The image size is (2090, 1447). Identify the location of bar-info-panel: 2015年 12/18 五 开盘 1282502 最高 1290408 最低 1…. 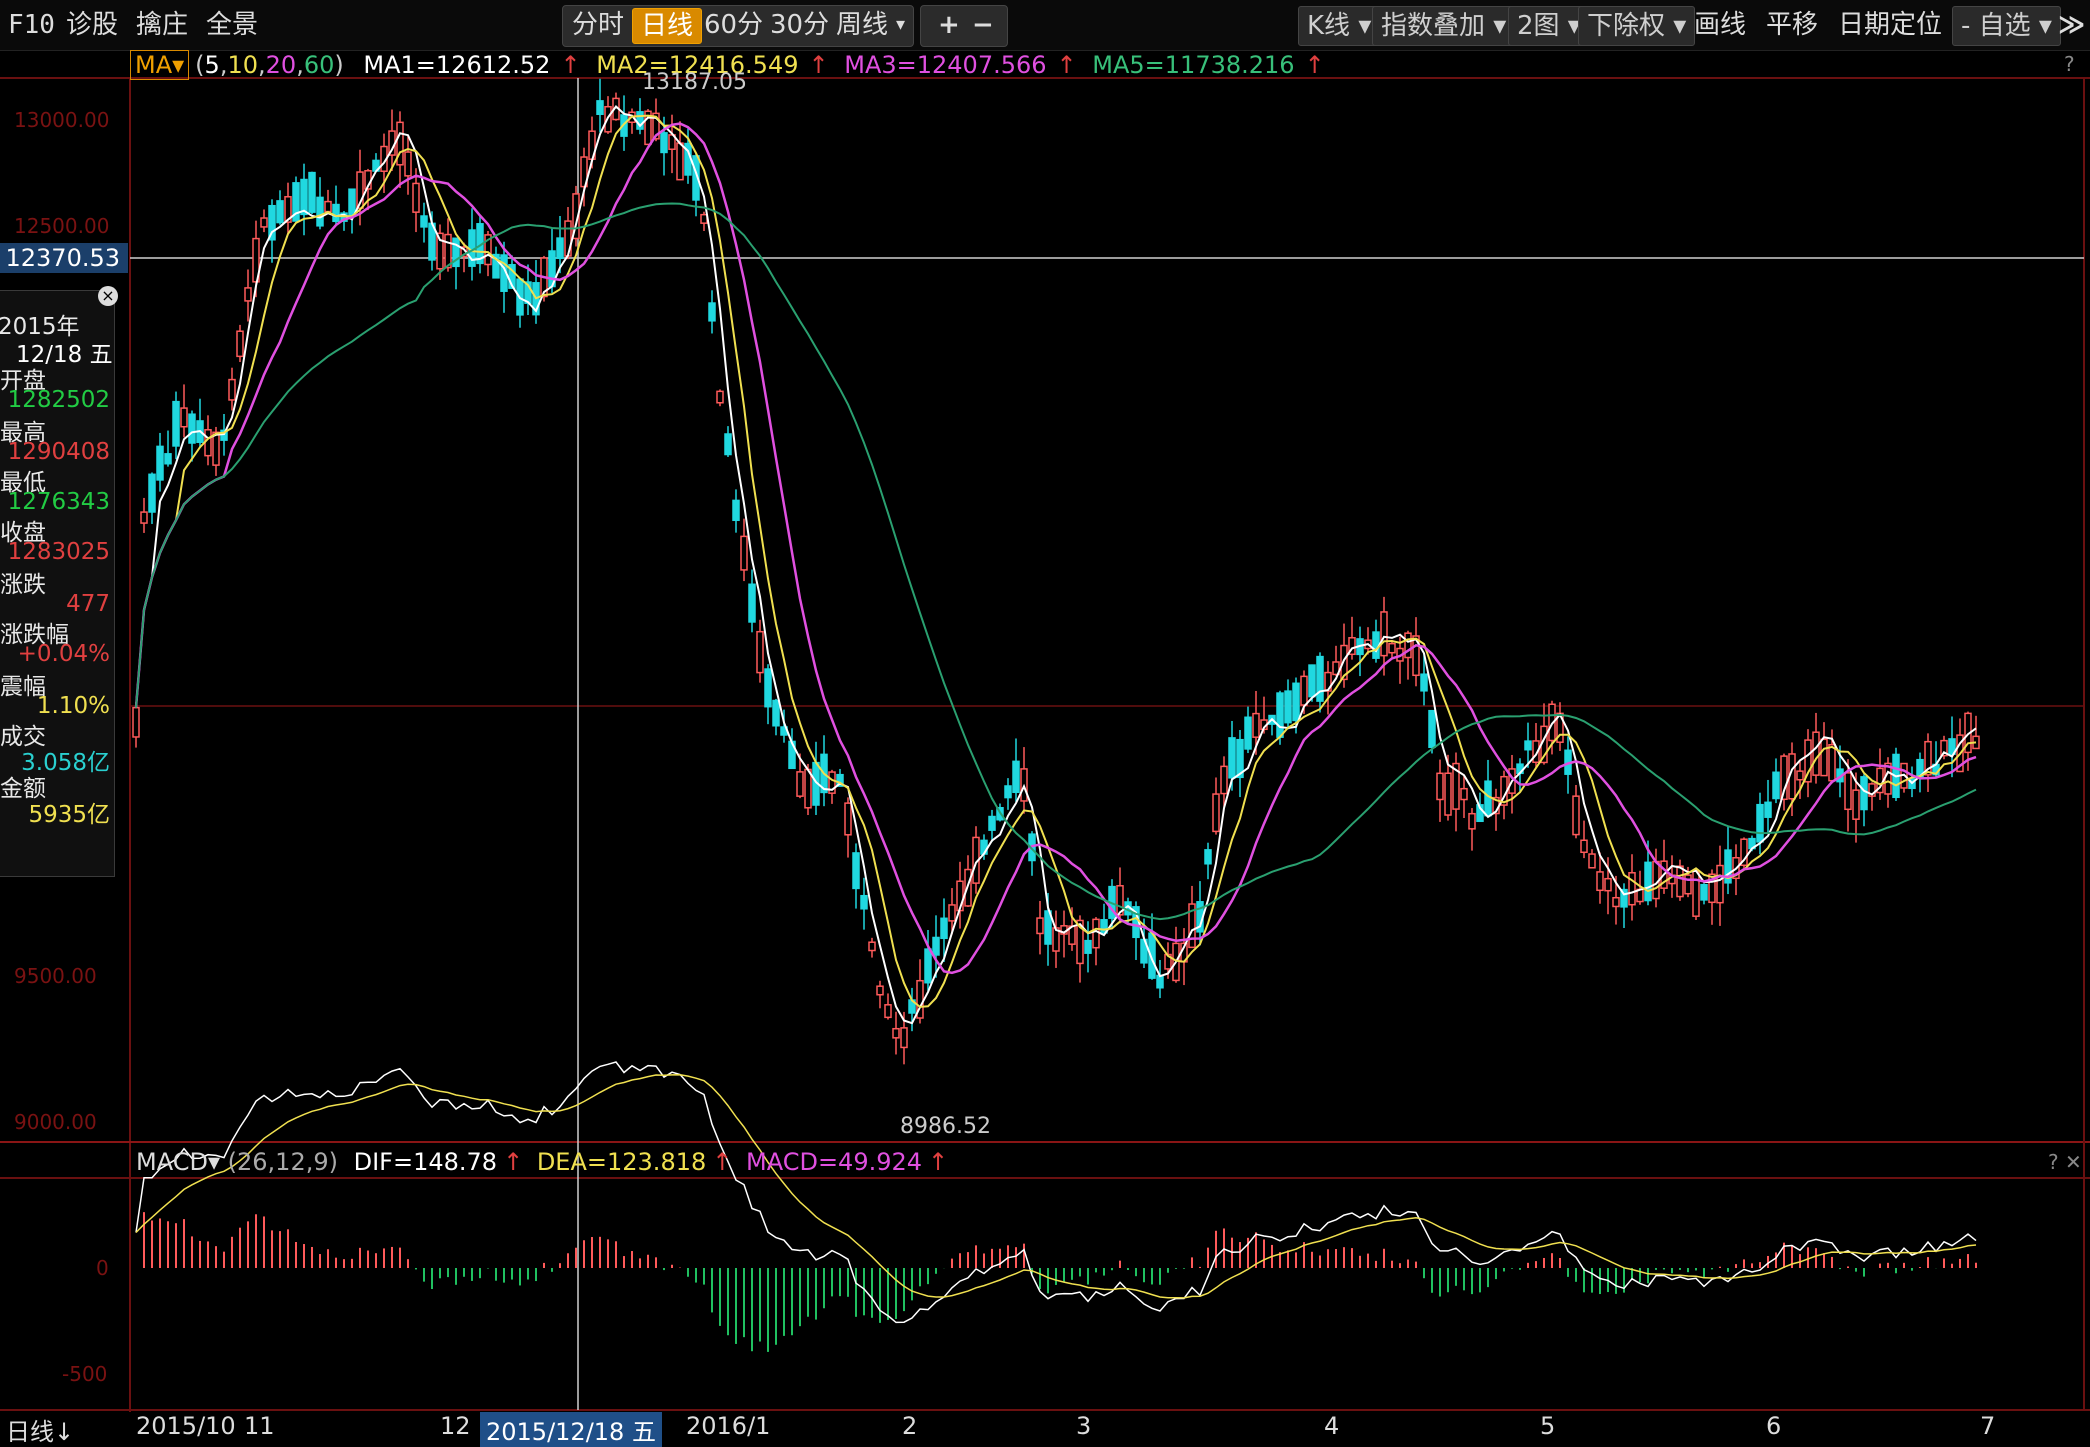
(57, 583).